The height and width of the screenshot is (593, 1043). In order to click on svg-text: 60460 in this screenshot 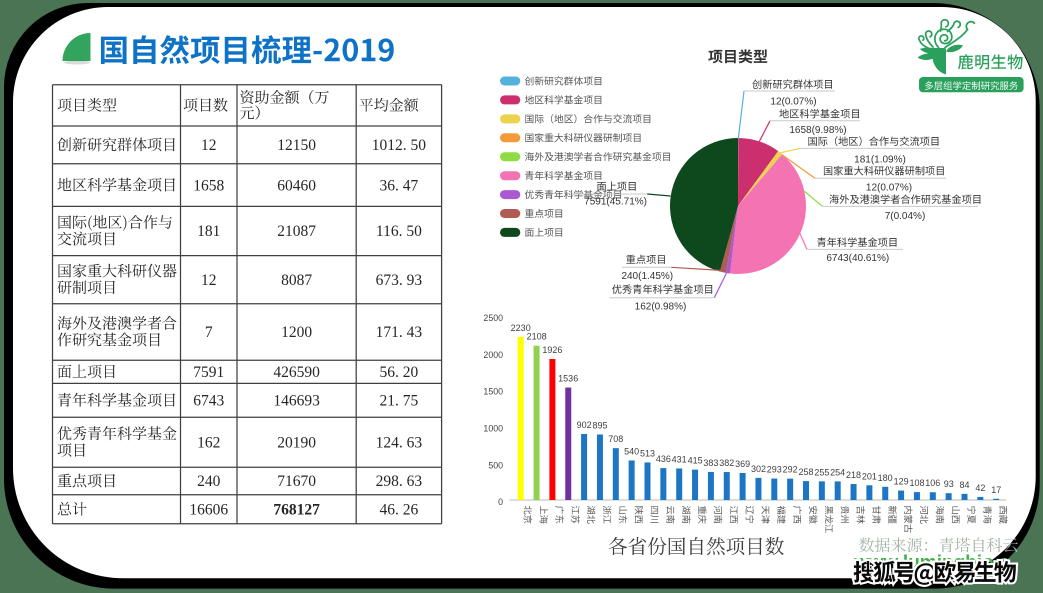, I will do `click(296, 185)`.